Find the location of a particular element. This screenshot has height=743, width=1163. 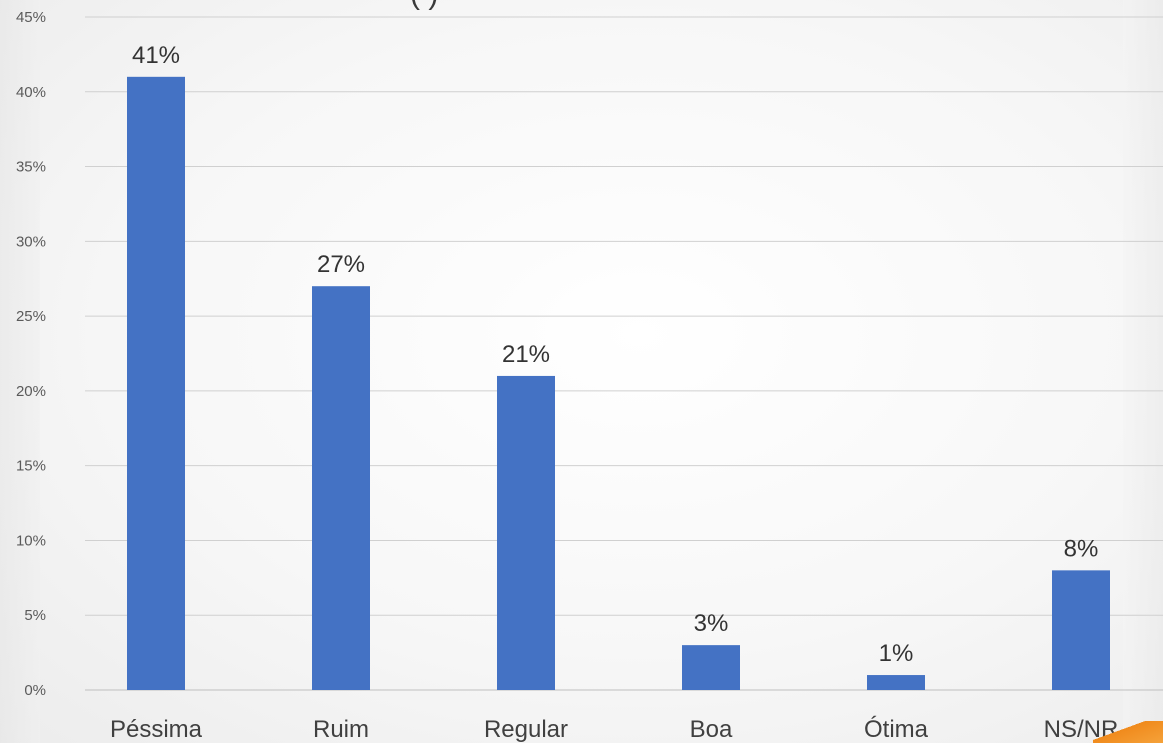

bar-p-ssima is located at coordinates (156, 383).